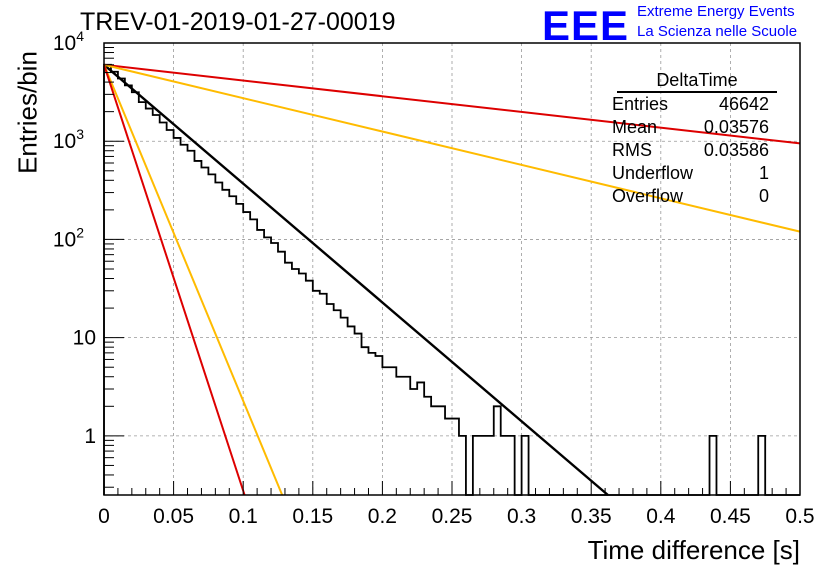 This screenshot has height=572, width=836. Describe the element at coordinates (661, 516) in the screenshot. I see `x-tick-label: 0.4` at that location.